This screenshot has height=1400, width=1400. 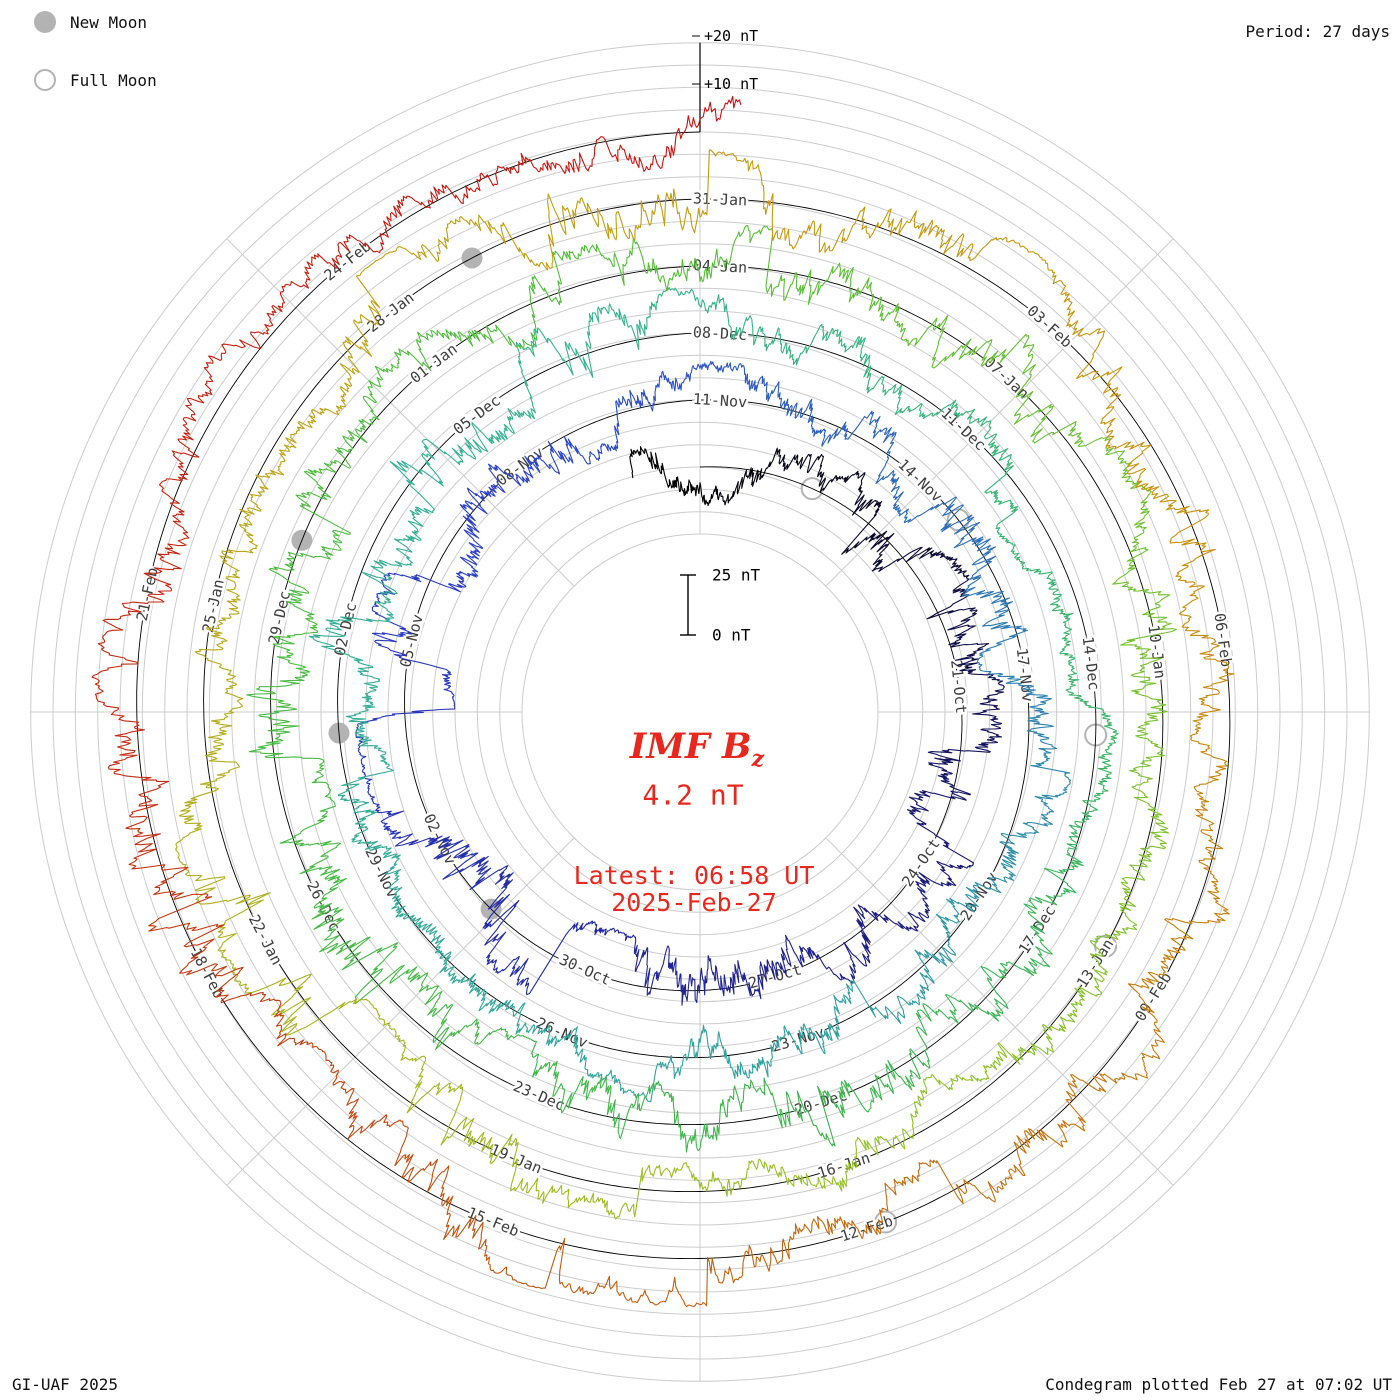 What do you see at coordinates (1318, 31) in the screenshot?
I see `period-label: Period: 27 days` at bounding box center [1318, 31].